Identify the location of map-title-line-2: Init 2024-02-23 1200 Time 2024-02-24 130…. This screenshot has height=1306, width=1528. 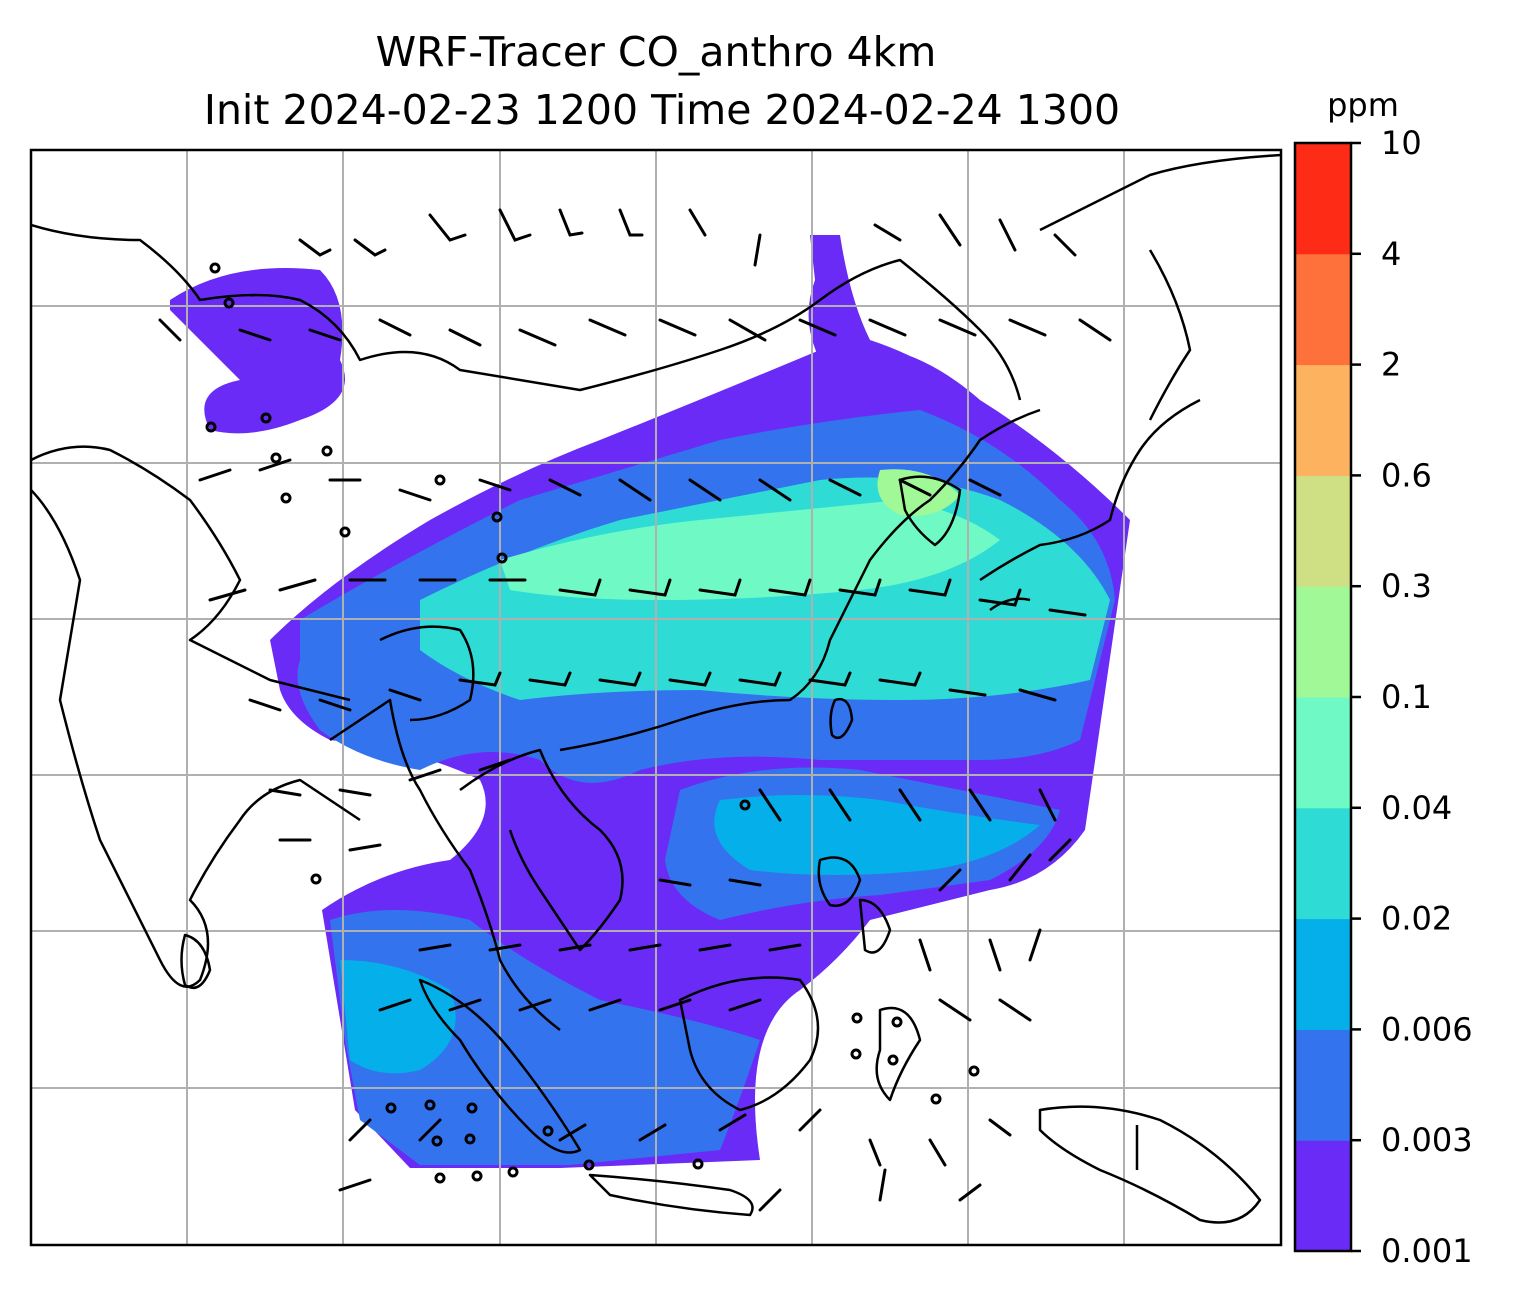
(662, 110).